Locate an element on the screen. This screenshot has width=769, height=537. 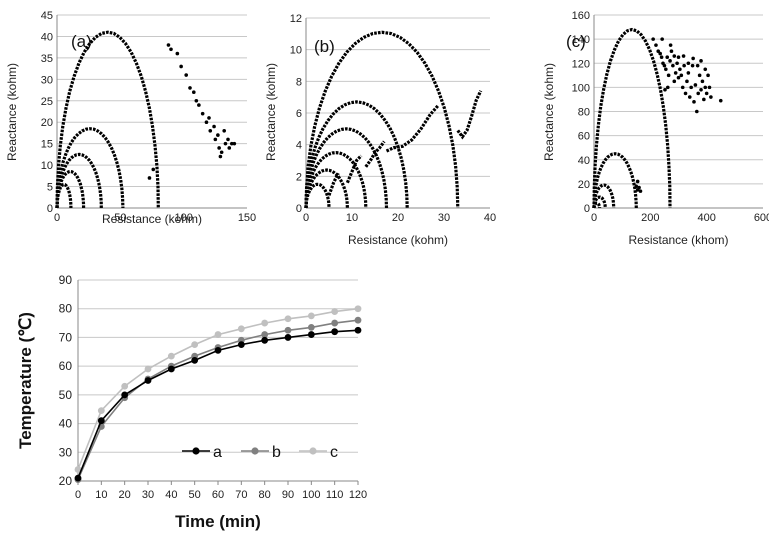
x-tick-label: 90 is located at coordinates (288, 495).